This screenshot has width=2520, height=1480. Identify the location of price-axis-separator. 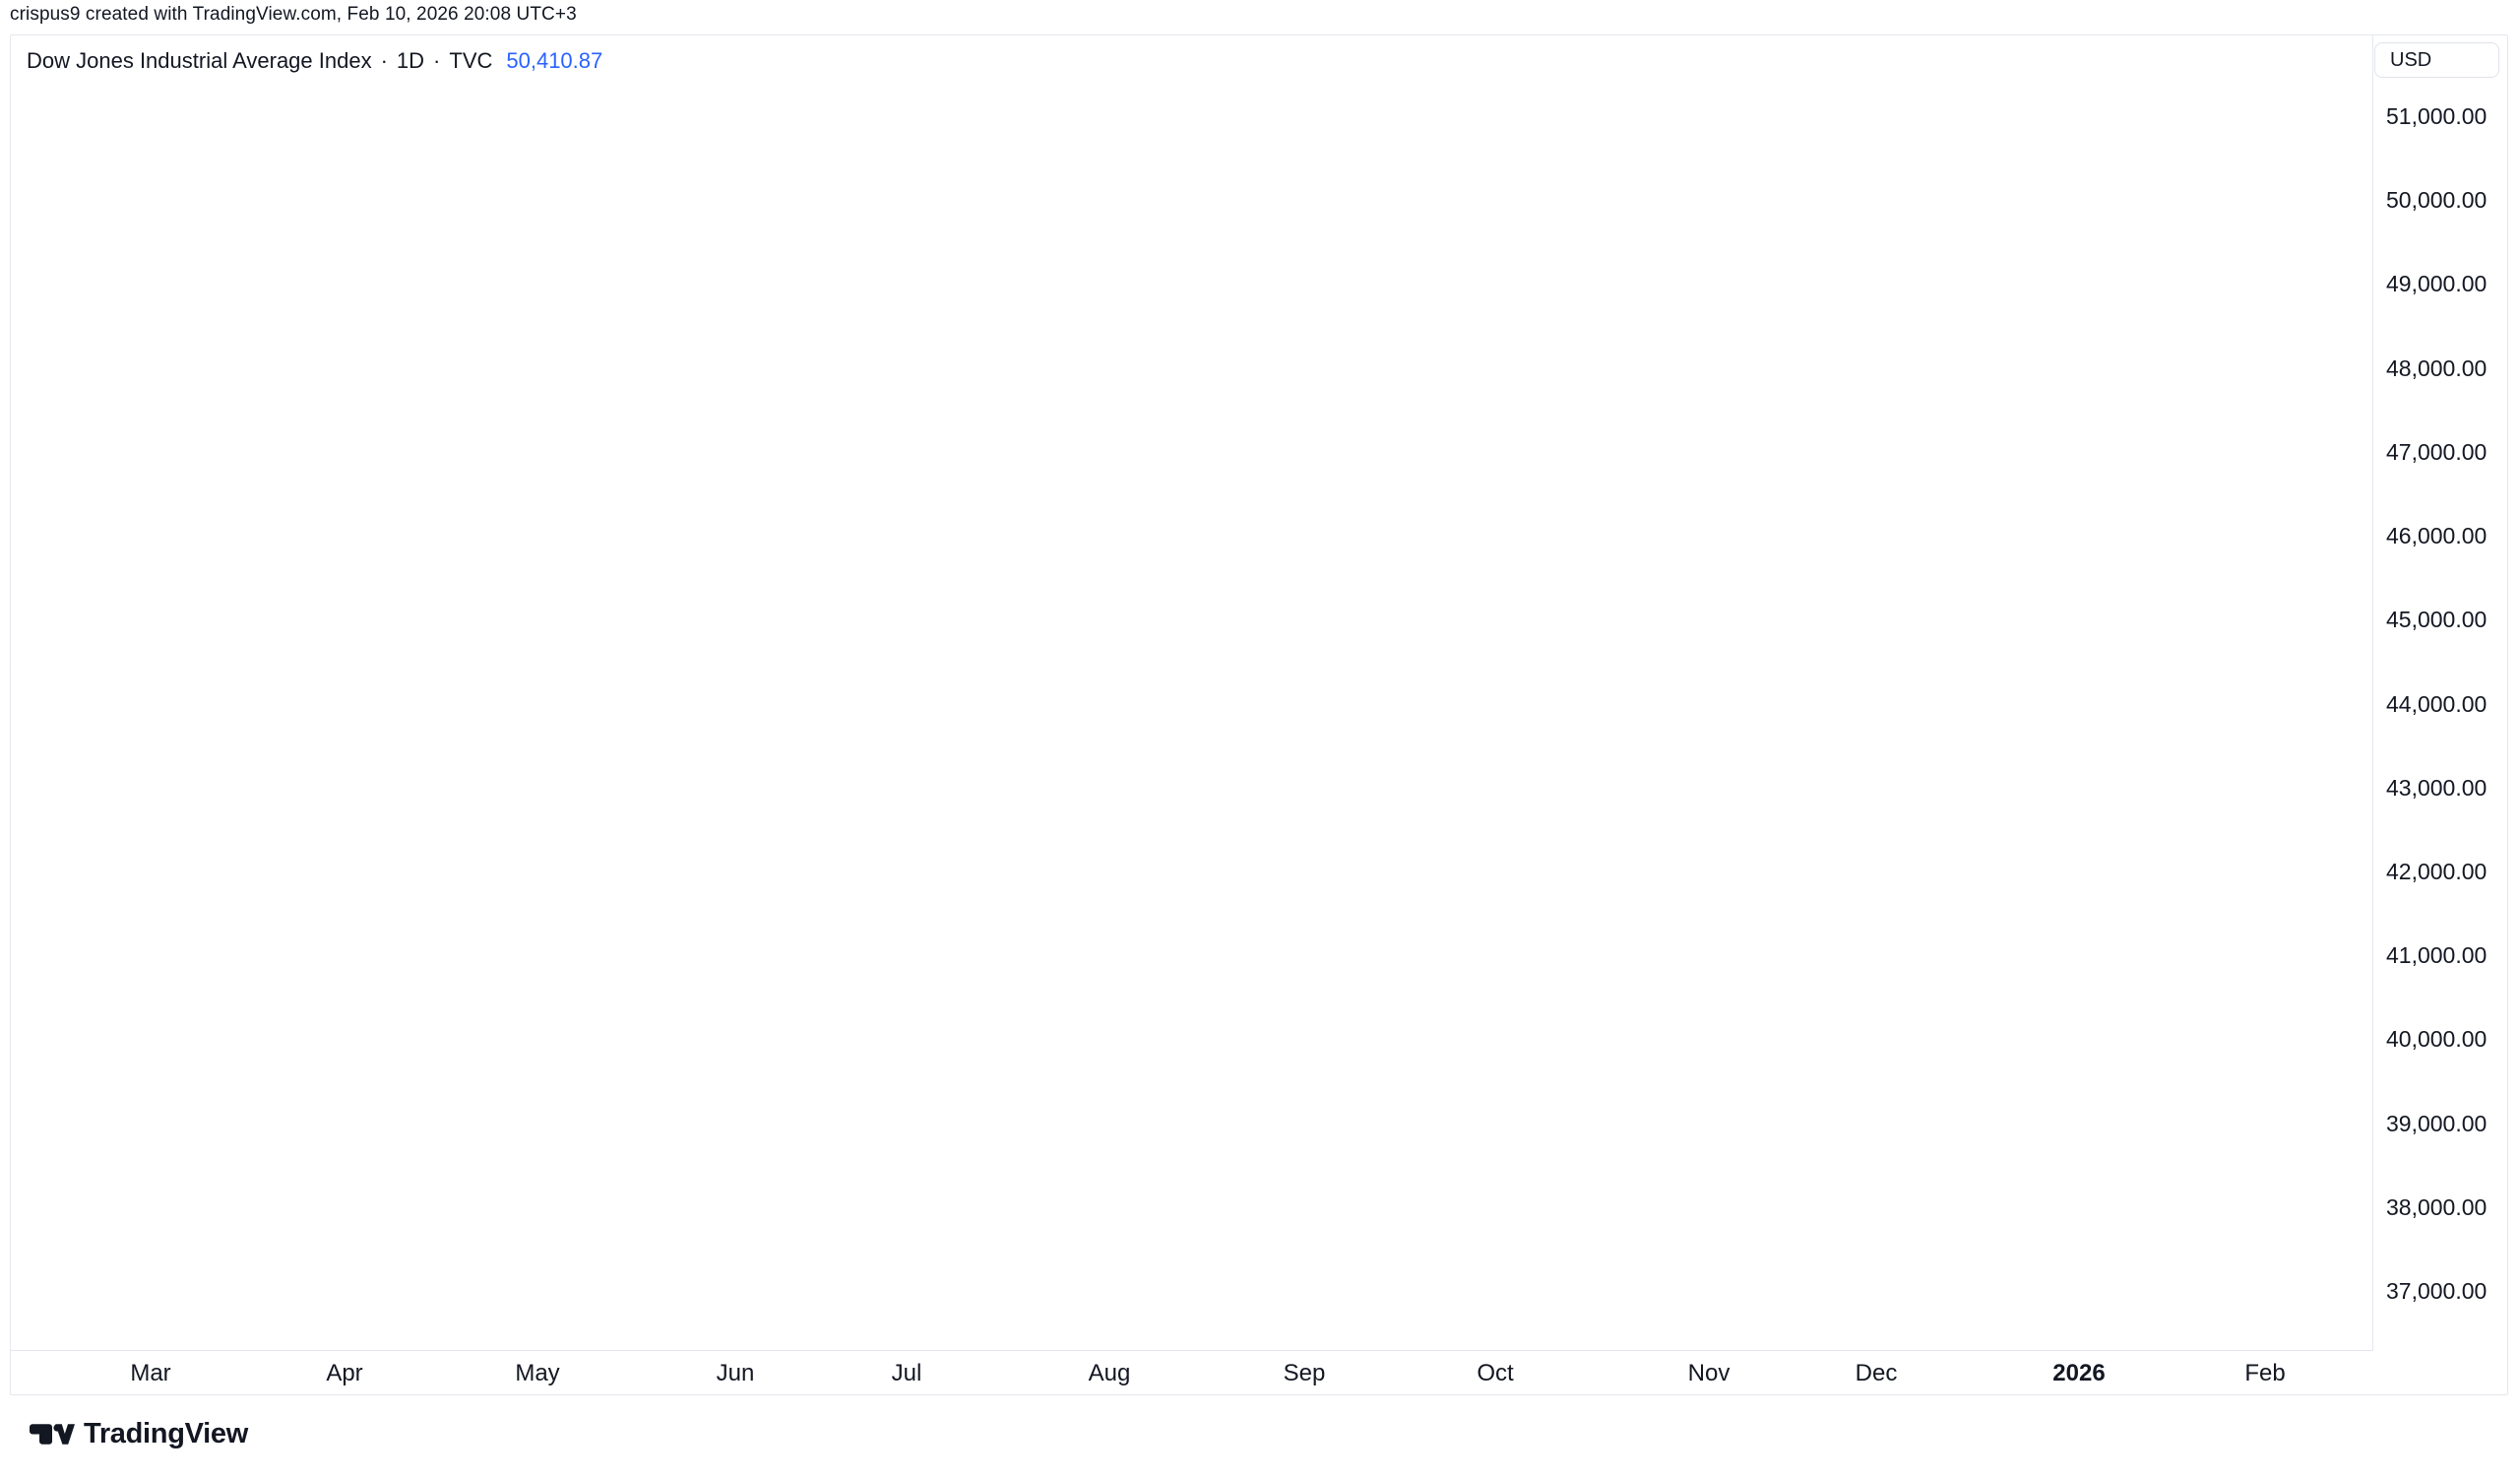
(2372, 692).